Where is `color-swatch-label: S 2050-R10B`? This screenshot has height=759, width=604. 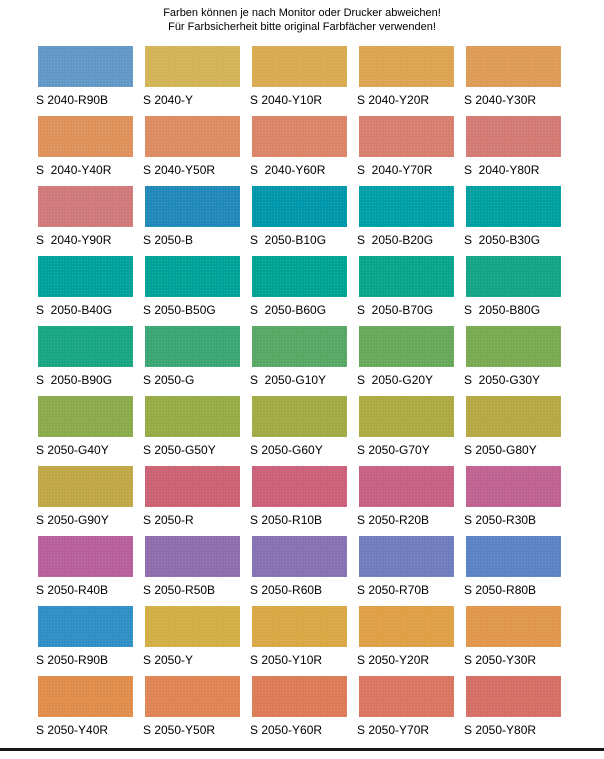
color-swatch-label: S 2050-R10B is located at coordinates (286, 520).